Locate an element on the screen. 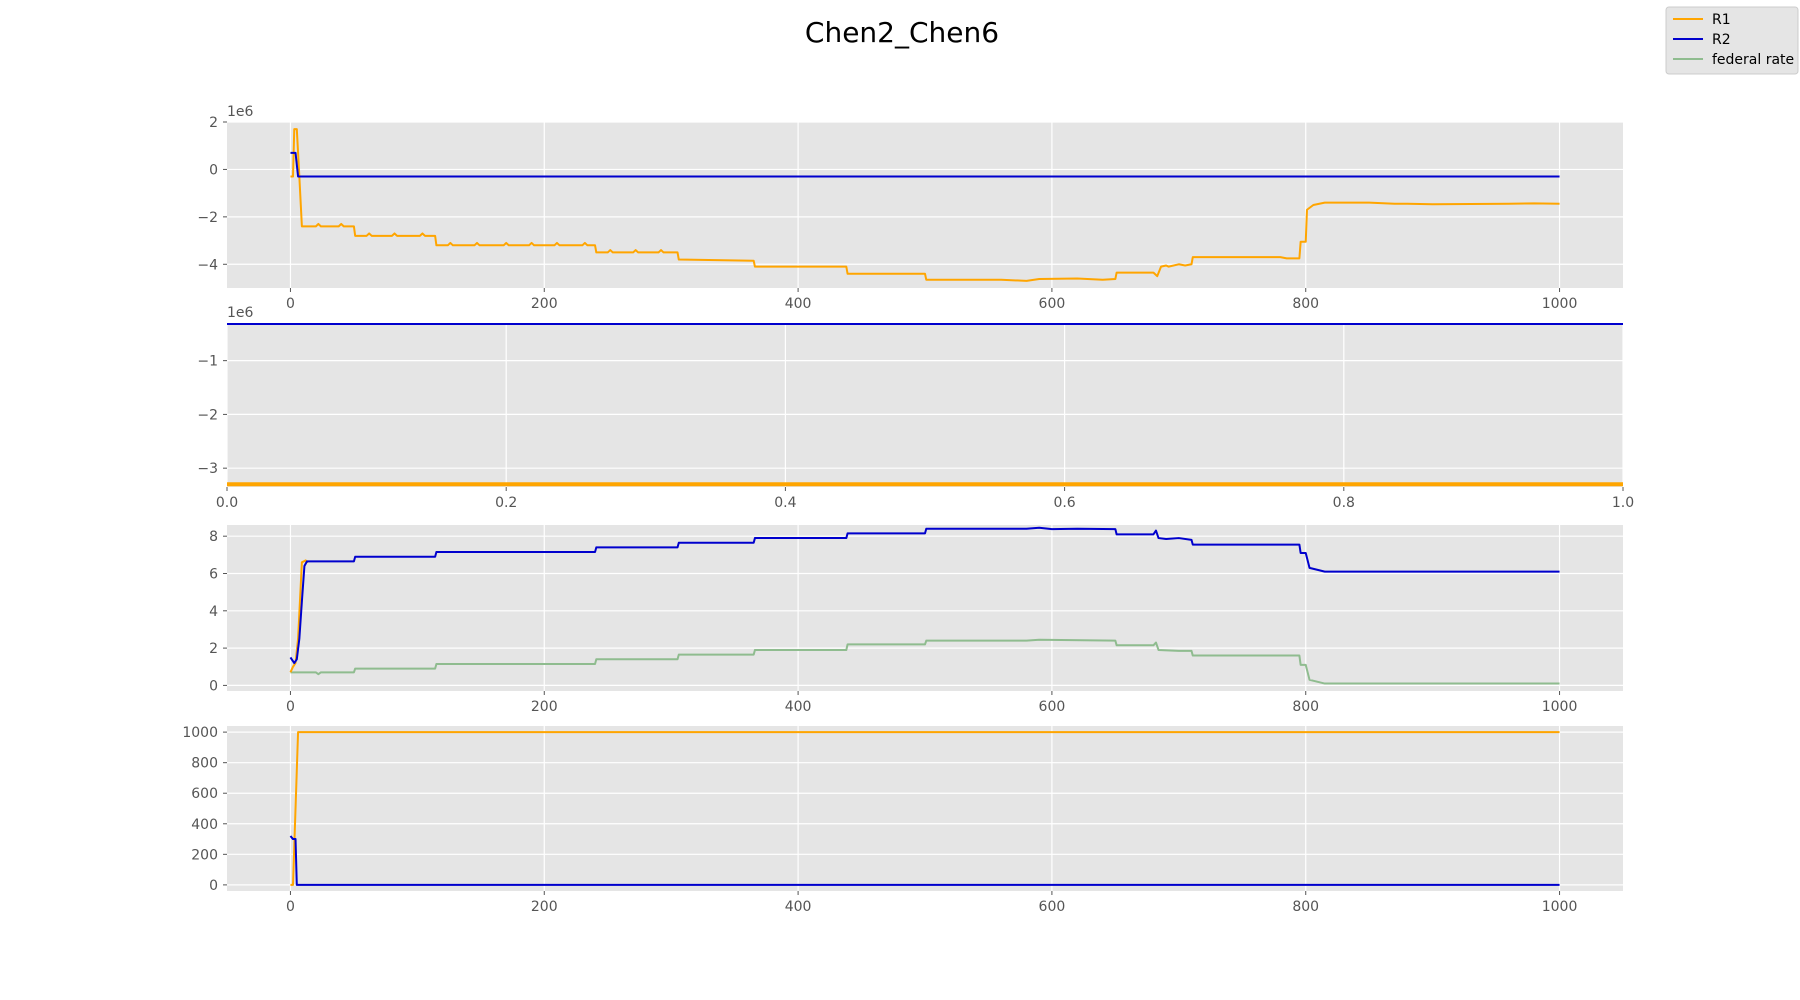 The width and height of the screenshot is (1800, 1000). y-tick-label: −3 is located at coordinates (207, 469).